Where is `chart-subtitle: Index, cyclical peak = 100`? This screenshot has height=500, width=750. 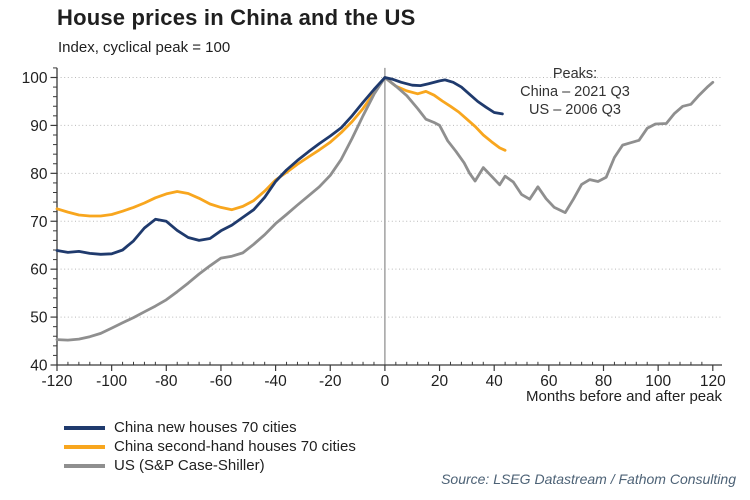
chart-subtitle: Index, cyclical peak = 100 is located at coordinates (144, 47).